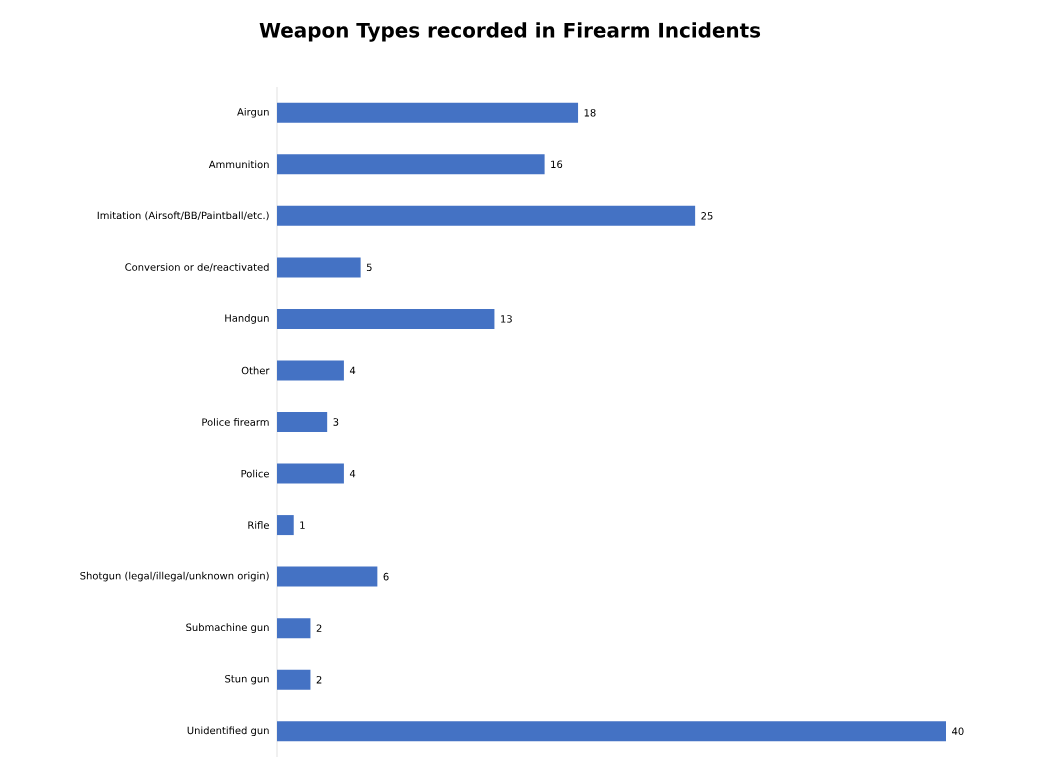  I want to click on y-tick-label: Submachine gun, so click(227, 628).